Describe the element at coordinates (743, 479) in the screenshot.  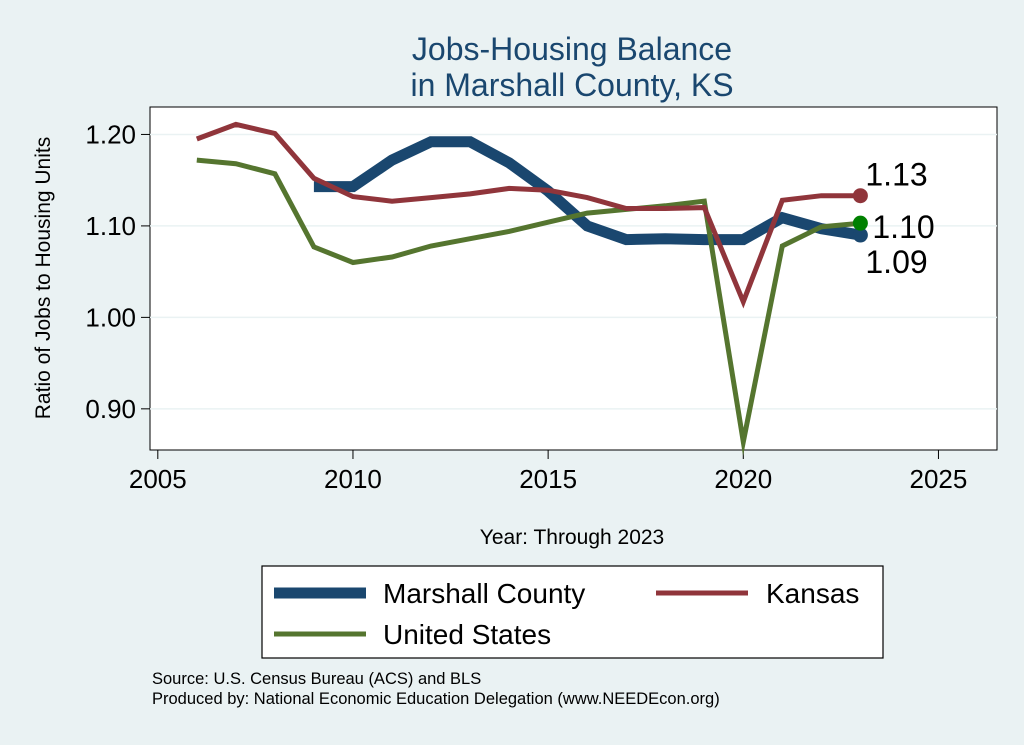
I see `x-tick-label: 2020` at that location.